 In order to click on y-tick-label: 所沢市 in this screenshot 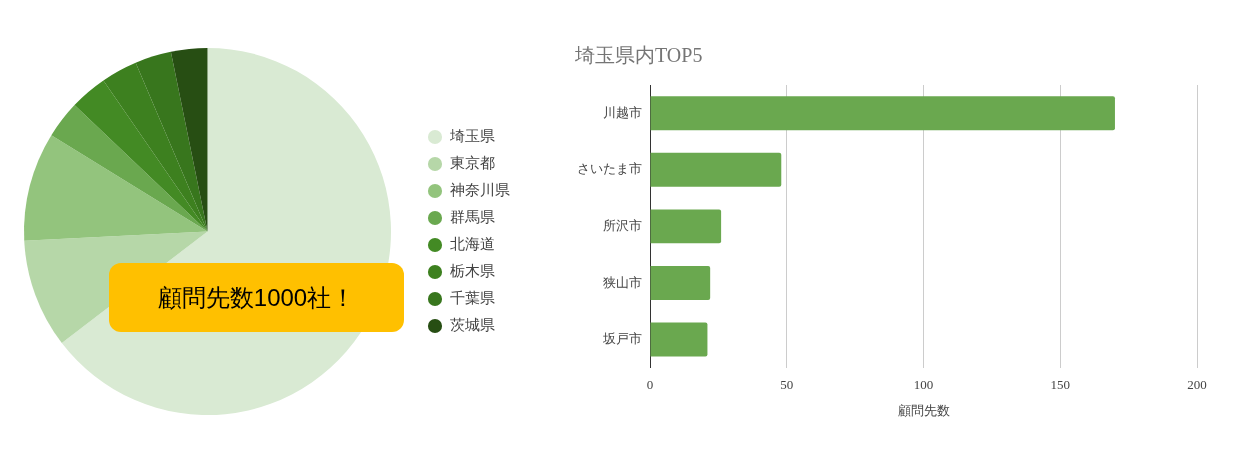, I will do `click(622, 225)`.